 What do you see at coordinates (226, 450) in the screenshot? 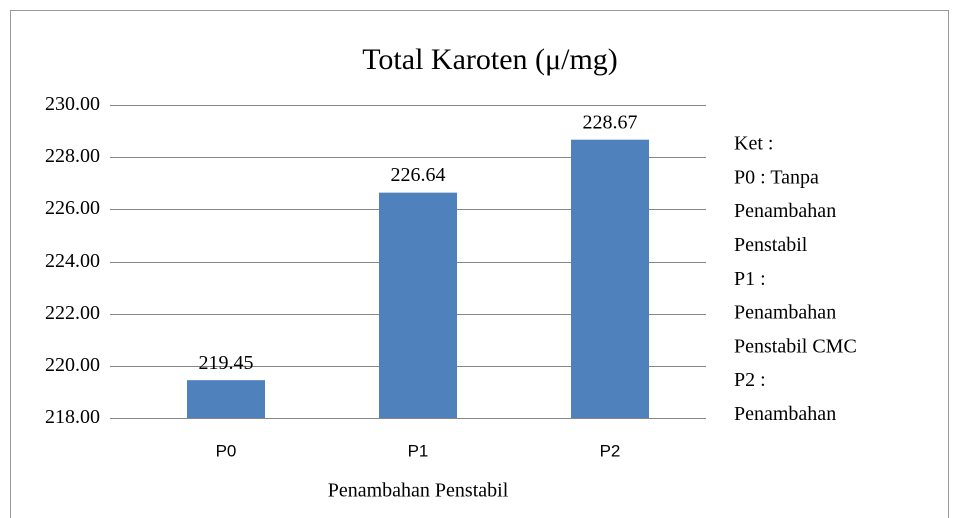
I see `x-tick-label: P0` at bounding box center [226, 450].